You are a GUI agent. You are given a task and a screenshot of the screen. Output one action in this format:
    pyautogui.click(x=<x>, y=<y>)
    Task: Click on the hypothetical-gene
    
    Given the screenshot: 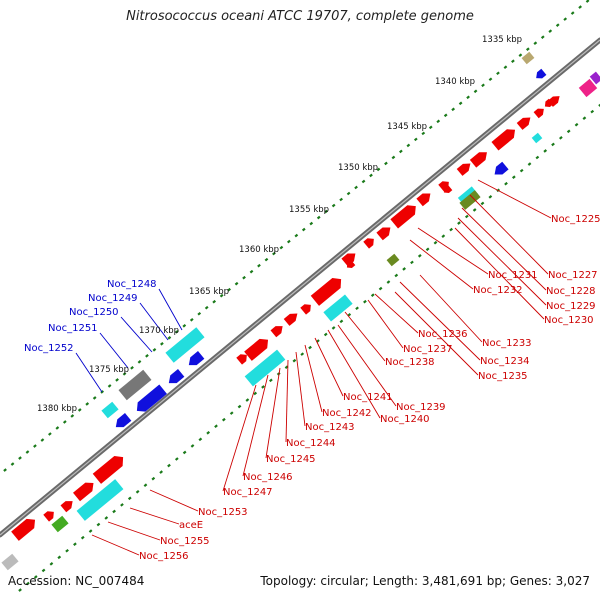 What is the action you would take?
    pyautogui.click(x=135, y=385)
    